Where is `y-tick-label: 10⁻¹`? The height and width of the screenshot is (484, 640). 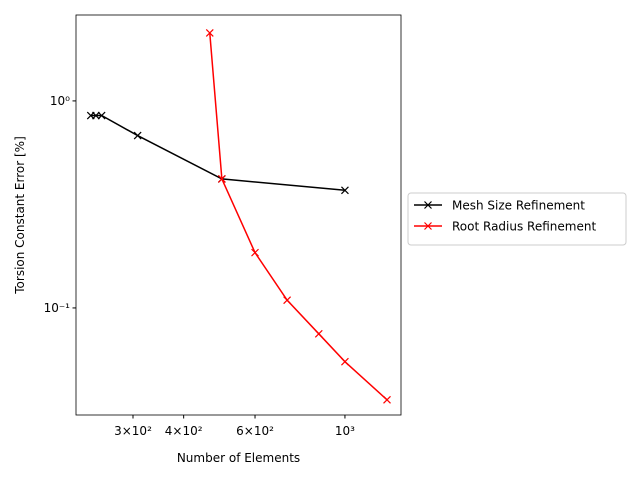
y-tick-label: 10⁻¹ is located at coordinates (57, 308).